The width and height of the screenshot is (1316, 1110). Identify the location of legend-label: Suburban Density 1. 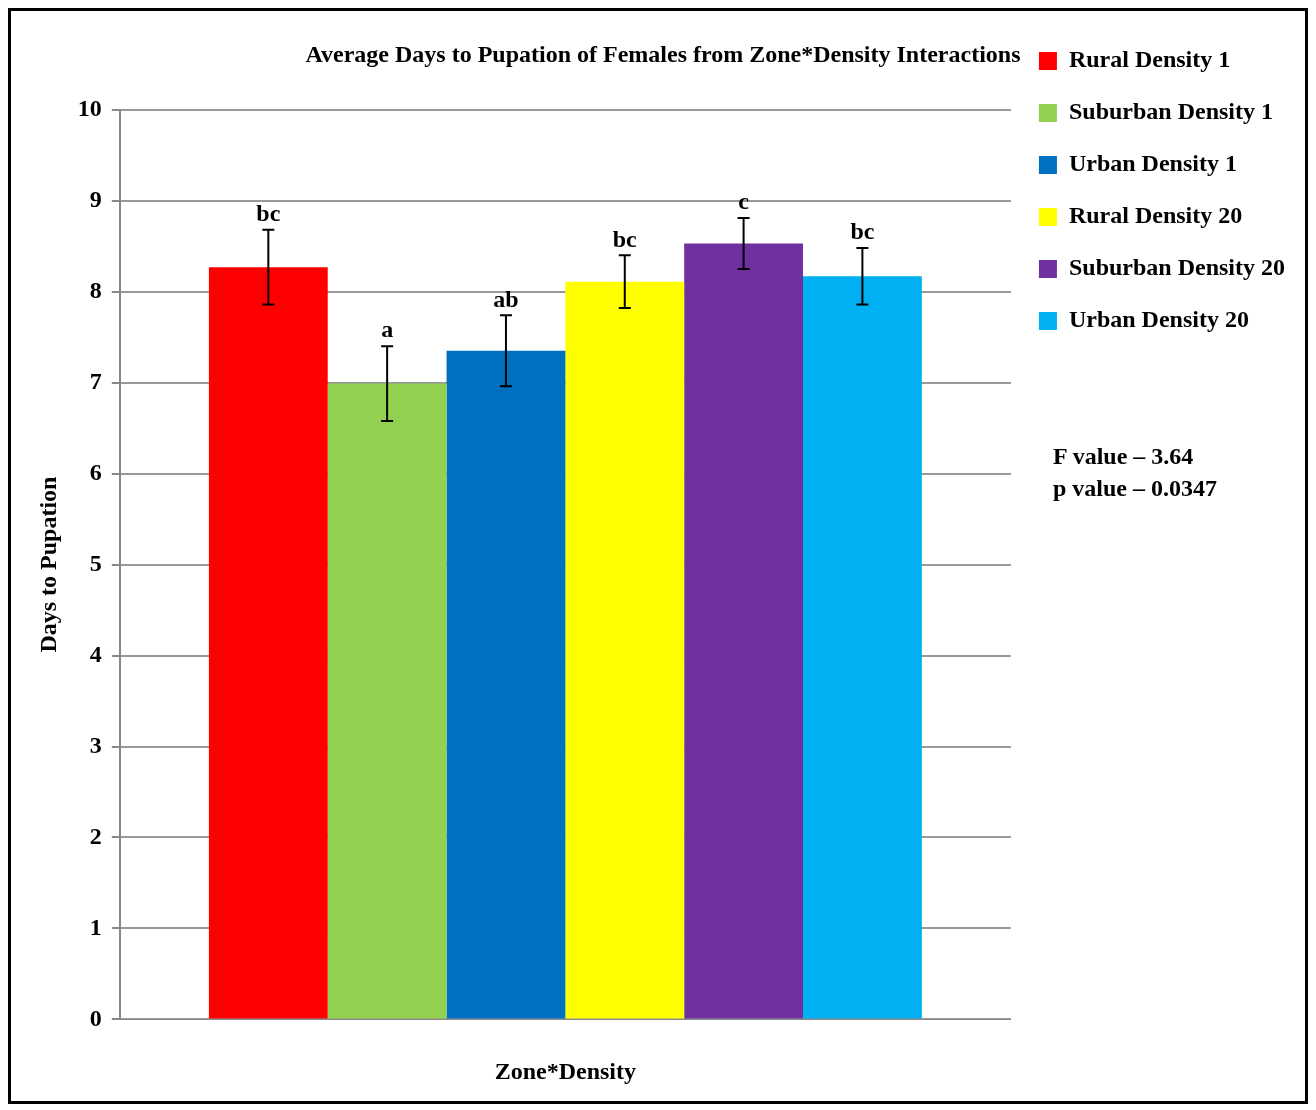
(1171, 111).